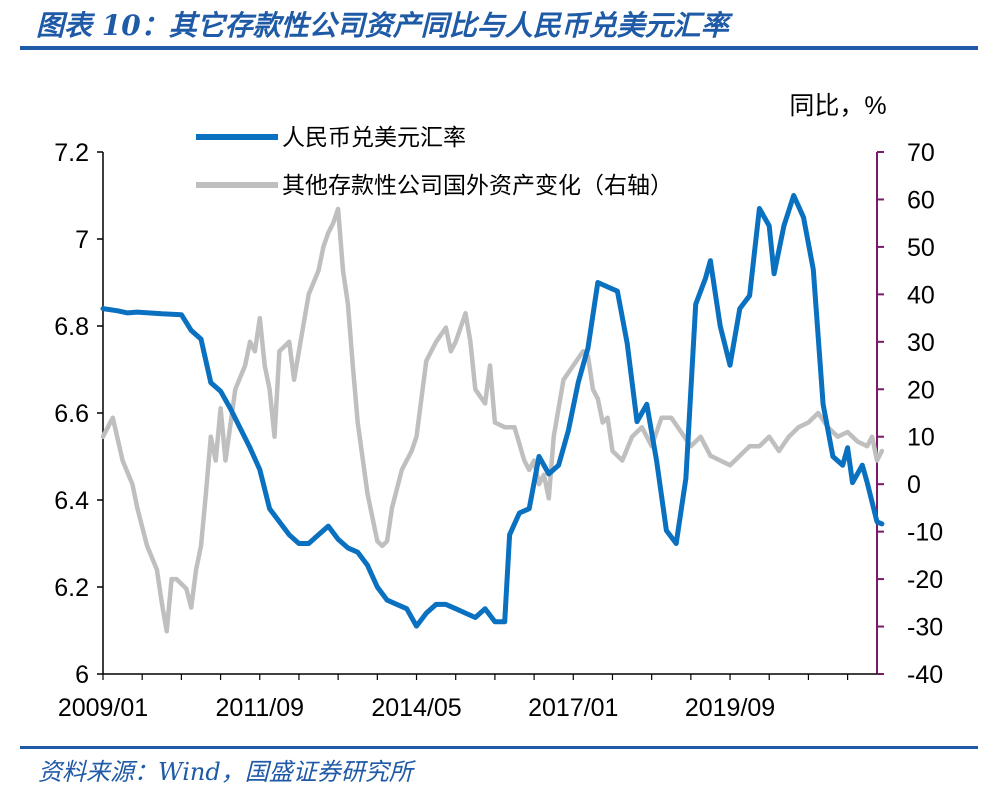  I want to click on right-tick-label: 60, so click(921, 200).